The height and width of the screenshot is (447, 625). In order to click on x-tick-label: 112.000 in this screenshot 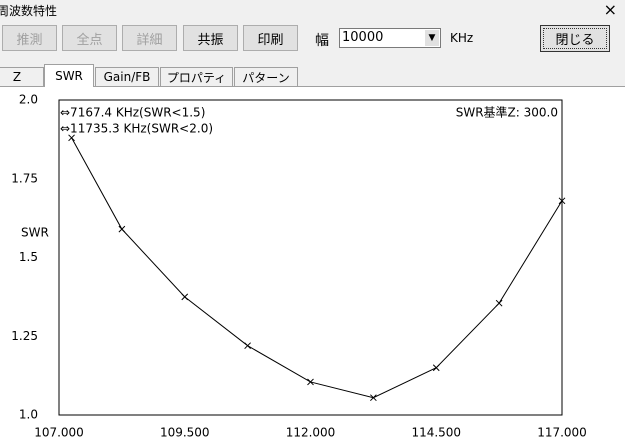, I will do `click(311, 433)`.